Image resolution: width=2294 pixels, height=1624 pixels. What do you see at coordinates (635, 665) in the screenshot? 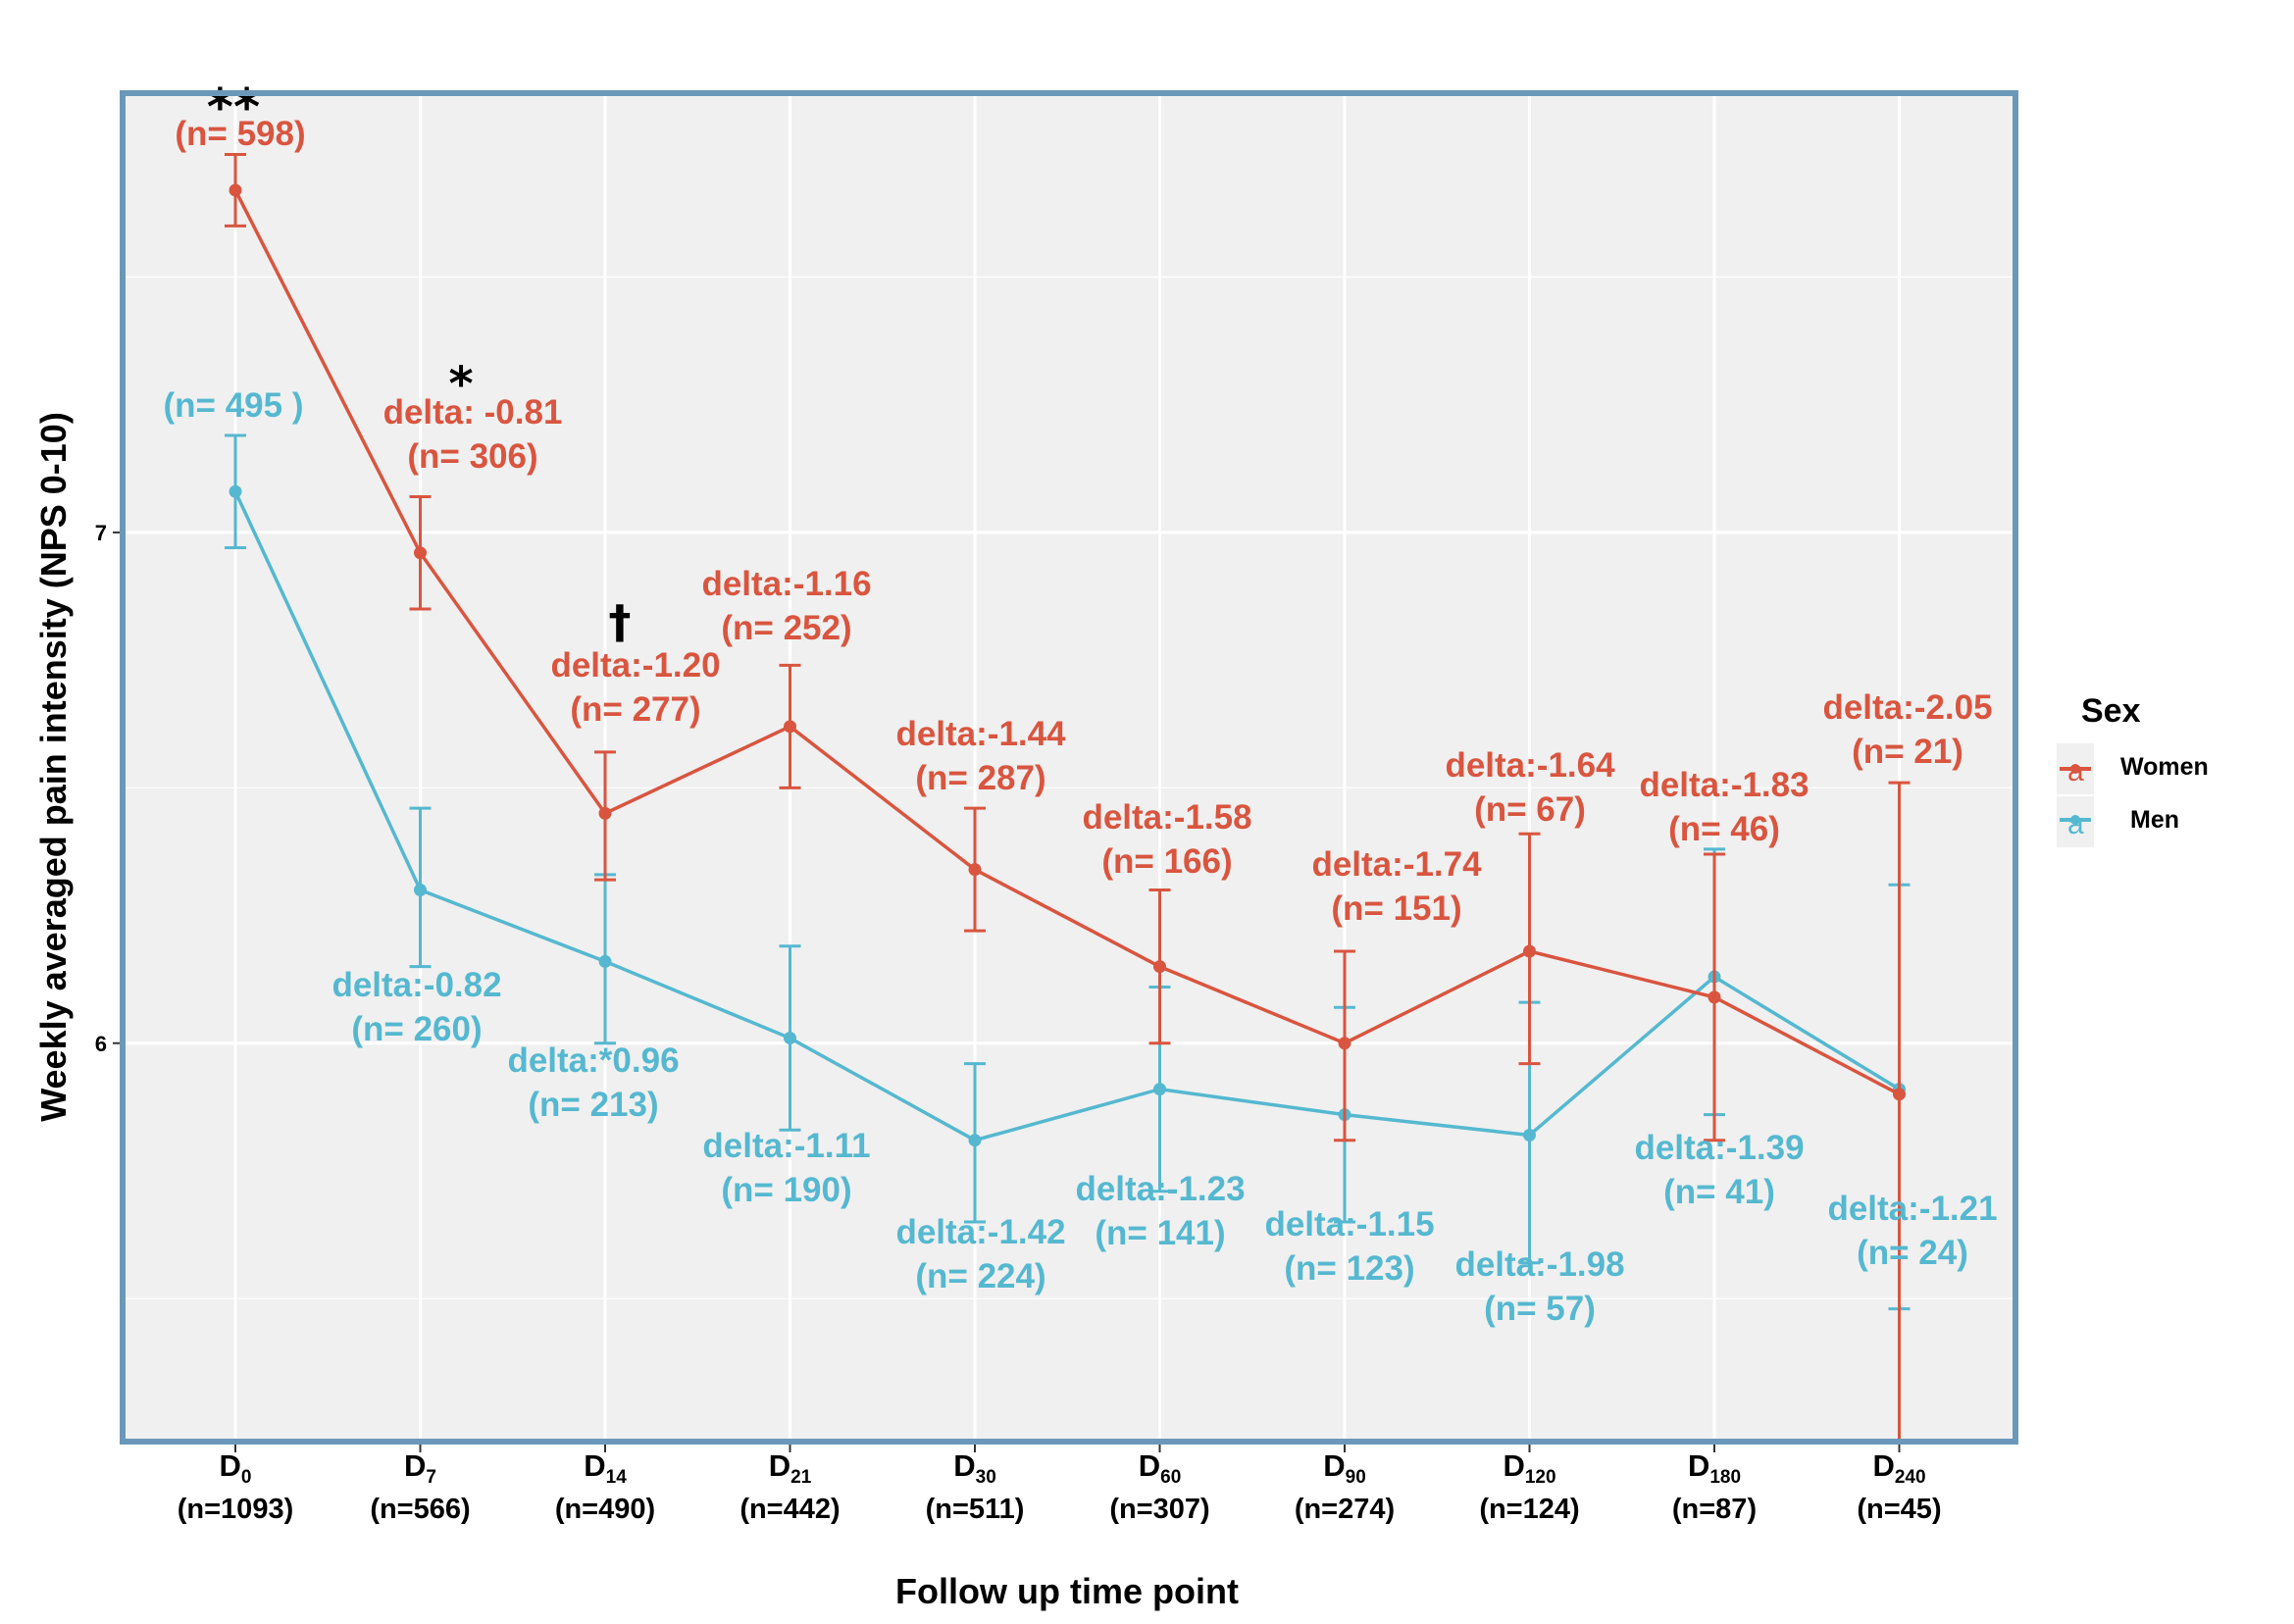
I see `delta-label: delta:-1.20` at bounding box center [635, 665].